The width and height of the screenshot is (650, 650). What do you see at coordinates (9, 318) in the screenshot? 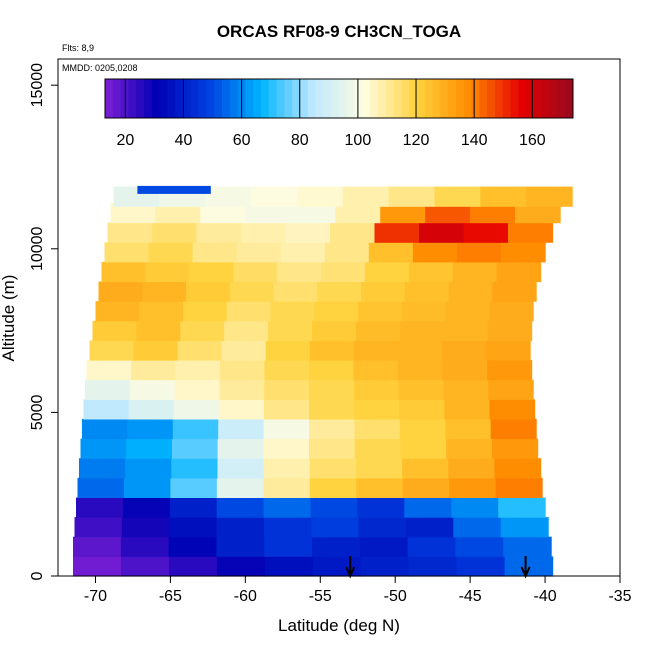
I see `y-axis-label: Altitude (m)` at bounding box center [9, 318].